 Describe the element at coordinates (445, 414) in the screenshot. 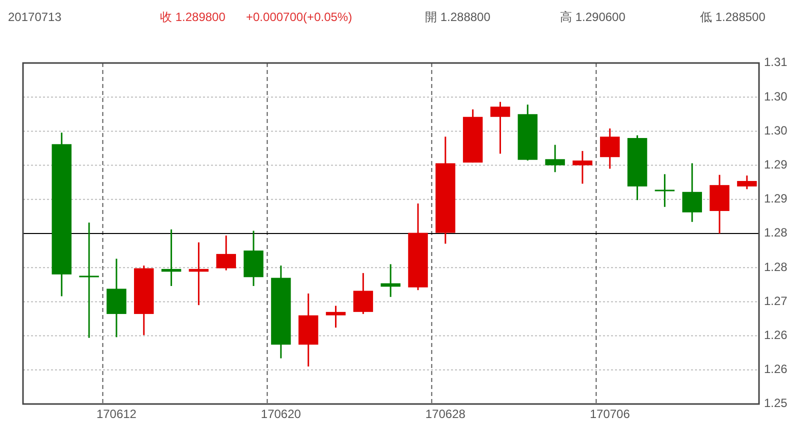

I see `x-tick-label: 170628` at that location.